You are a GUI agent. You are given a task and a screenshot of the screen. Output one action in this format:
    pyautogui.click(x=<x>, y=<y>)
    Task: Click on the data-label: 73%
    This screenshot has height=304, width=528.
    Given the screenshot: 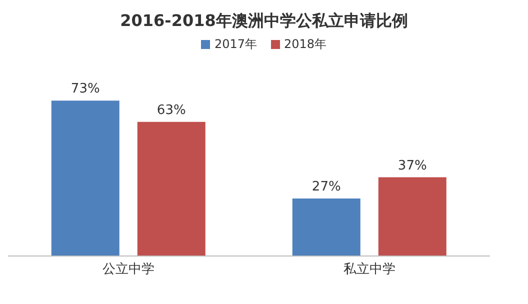 What is the action you would take?
    pyautogui.click(x=85, y=89)
    